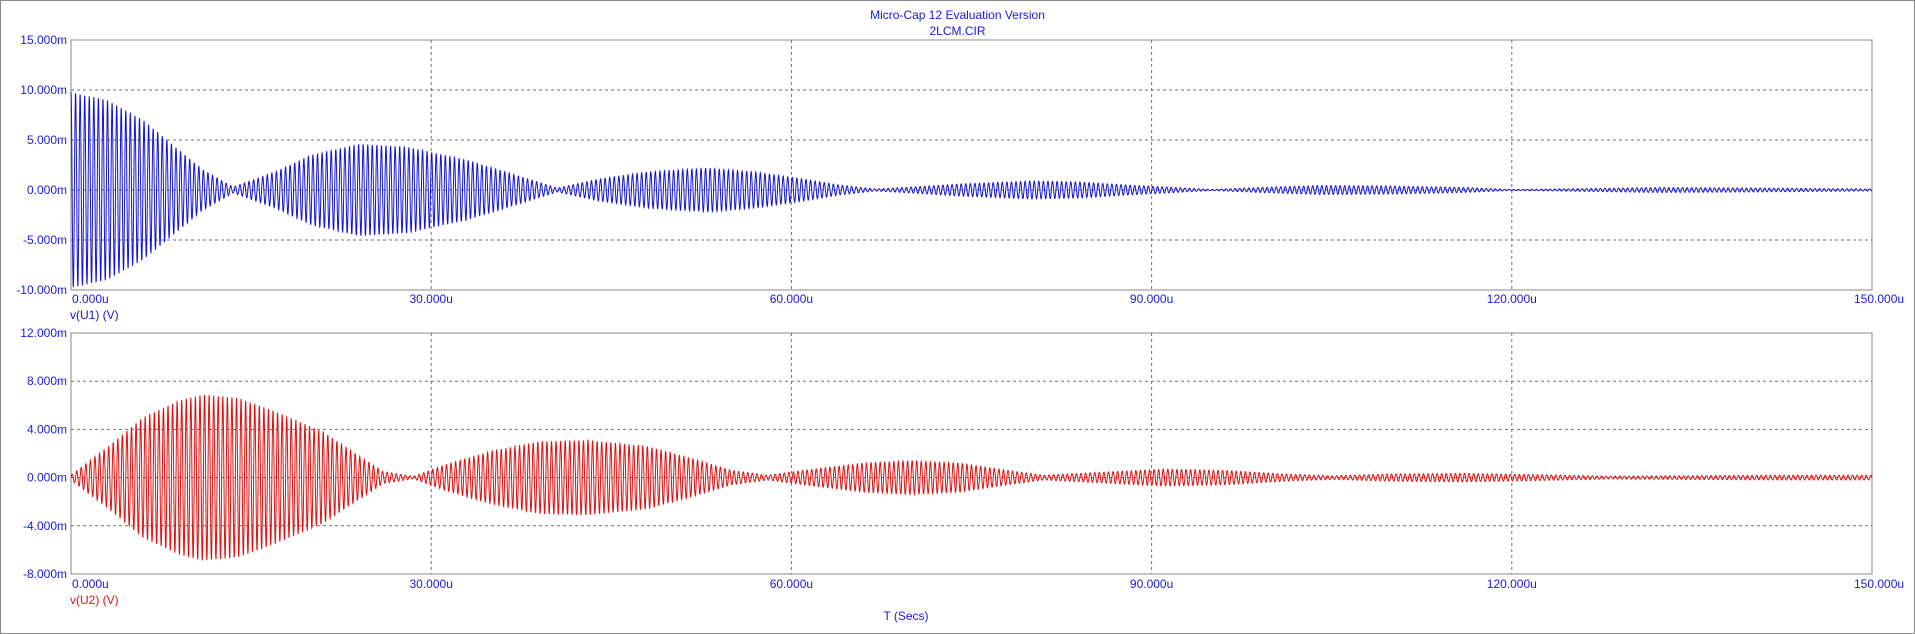  Describe the element at coordinates (94, 315) in the screenshot. I see `y-axis-label: v(U1) (V)` at that location.